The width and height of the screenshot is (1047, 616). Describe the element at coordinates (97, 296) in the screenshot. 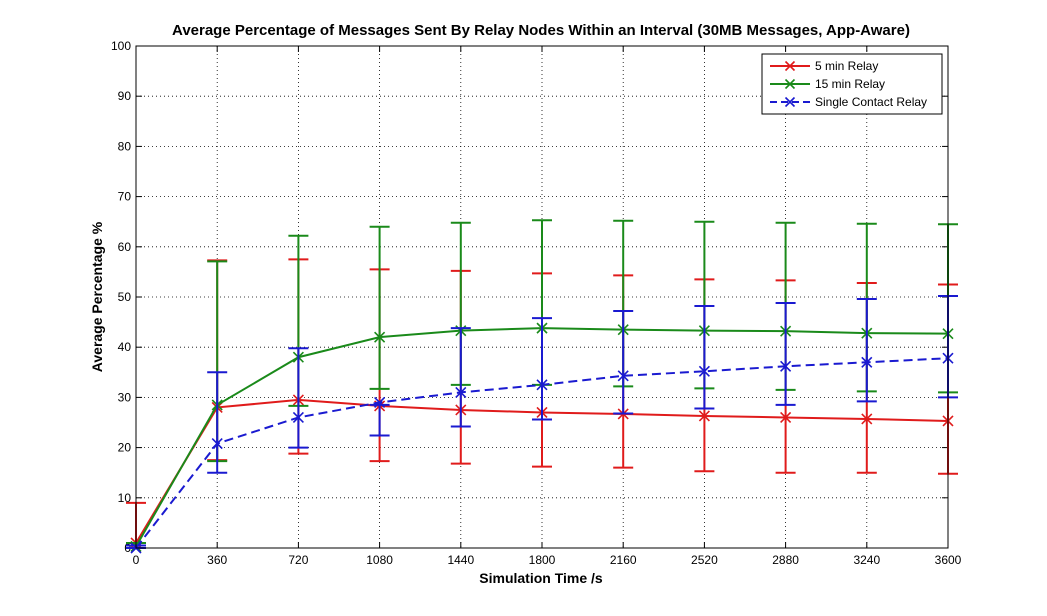

I see `y-axis-label: Average Percentage %` at that location.